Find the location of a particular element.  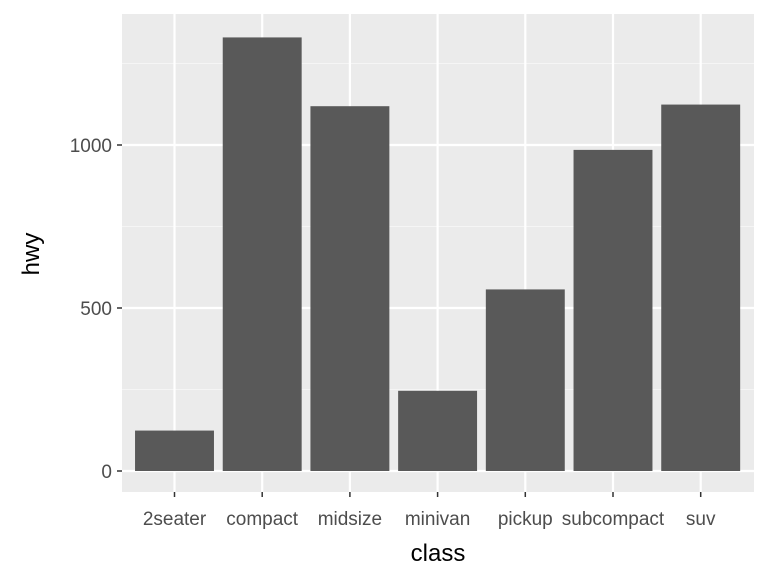

x-tick-label: compact is located at coordinates (262, 519).